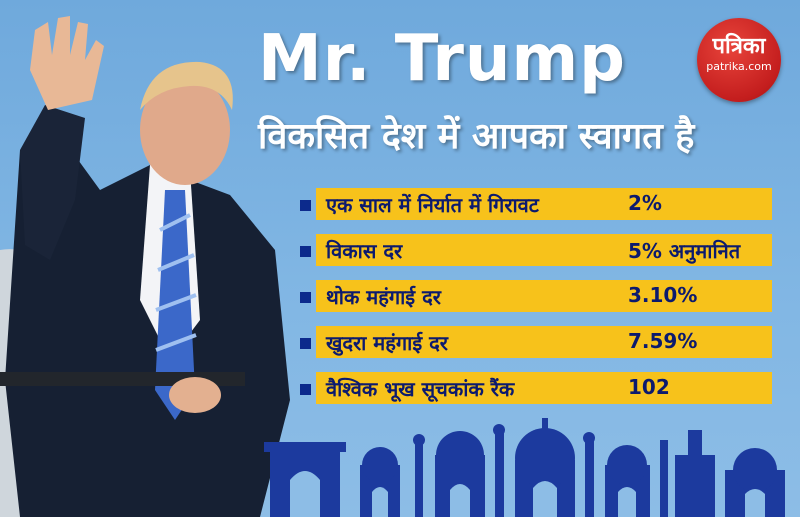  Describe the element at coordinates (364, 251) in the screenshot. I see `stat-label: विकास दर` at that location.